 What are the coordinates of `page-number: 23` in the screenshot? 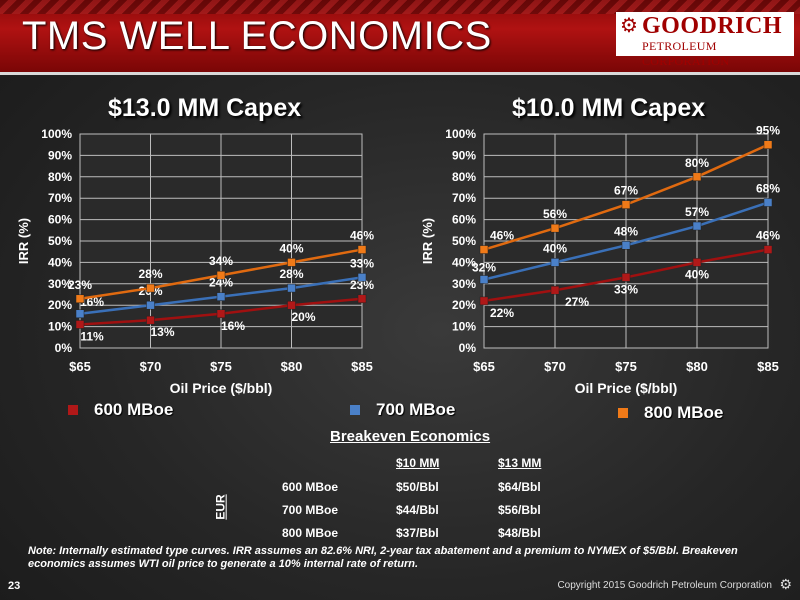 It's located at (14, 586).